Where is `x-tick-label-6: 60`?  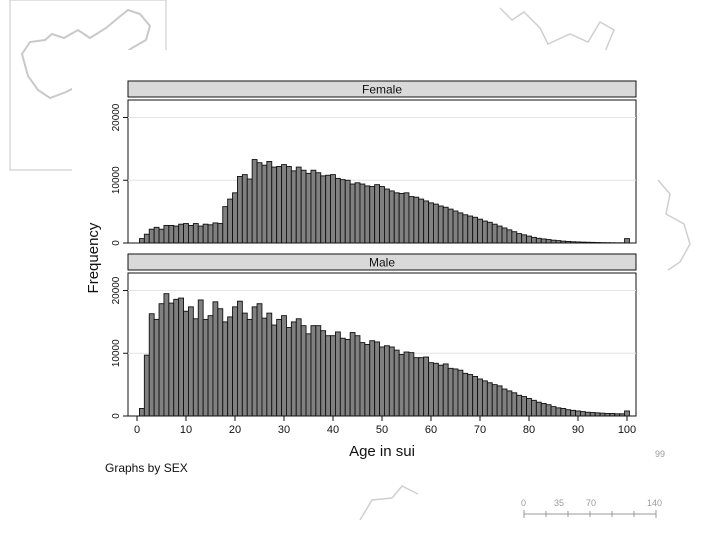
x-tick-label-6: 60 is located at coordinates (431, 430).